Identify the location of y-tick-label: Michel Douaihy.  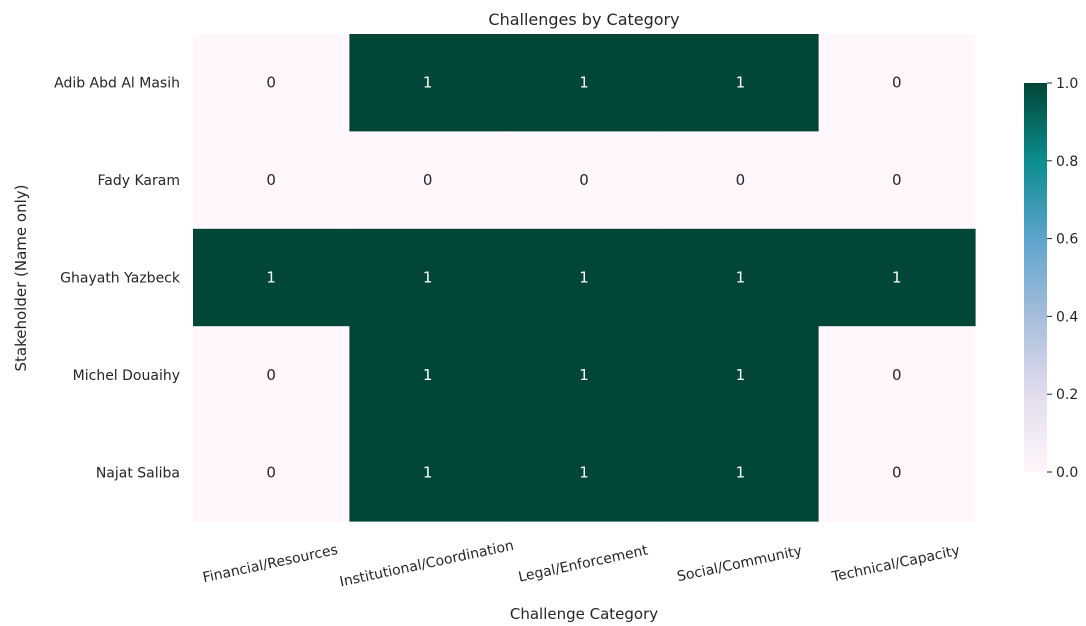
(126, 376).